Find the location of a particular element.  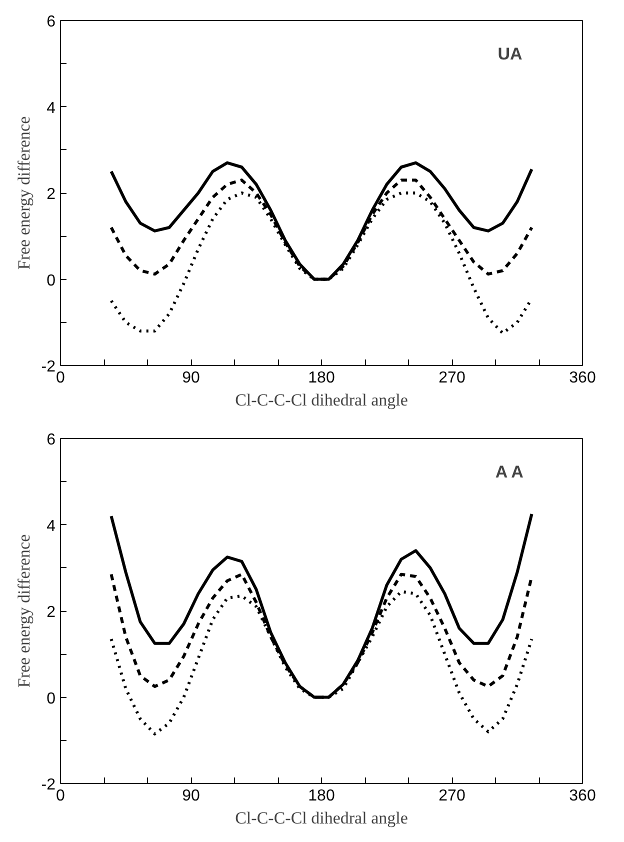

annotation: A A is located at coordinates (509, 472).